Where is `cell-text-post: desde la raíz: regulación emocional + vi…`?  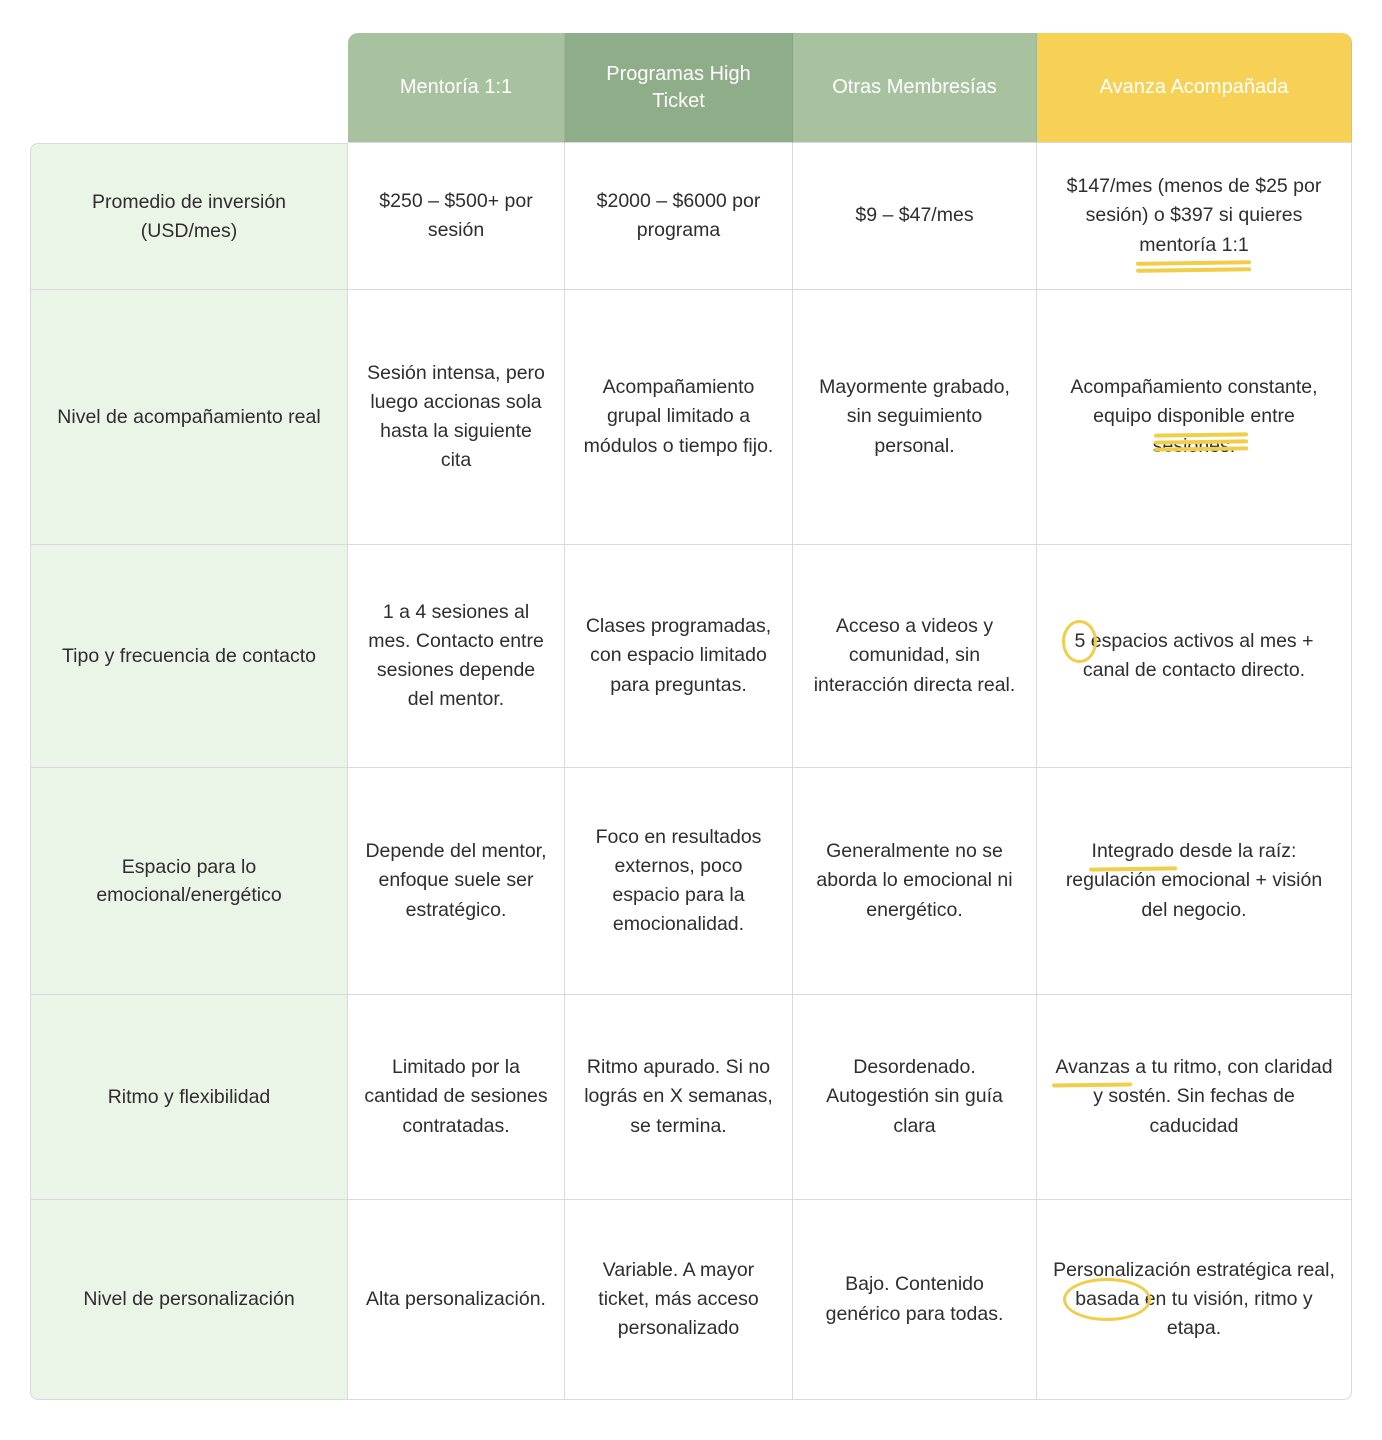 cell-text-post: desde la raíz: regulación emocional + vi… is located at coordinates (1194, 880).